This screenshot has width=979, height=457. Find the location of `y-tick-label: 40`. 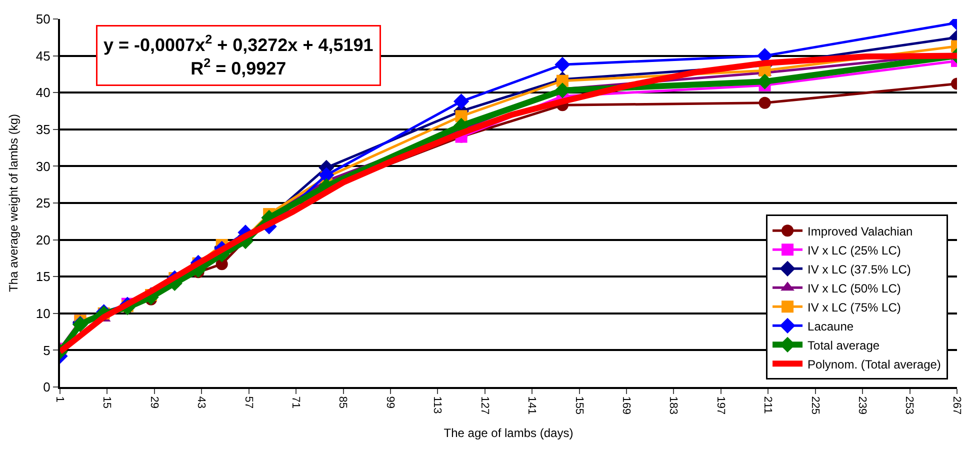

y-tick-label: 40 is located at coordinates (43, 92).